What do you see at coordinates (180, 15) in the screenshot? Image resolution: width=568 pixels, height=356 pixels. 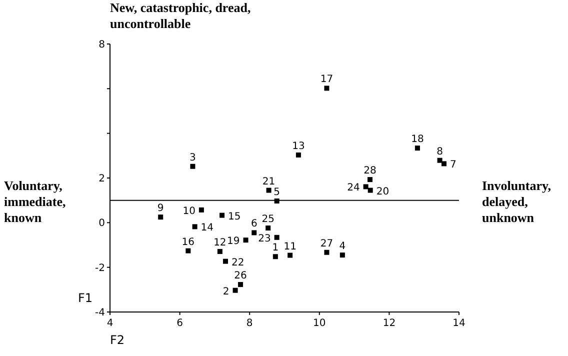 I see `text: New, catastrophic, dread, uncontrollable` at bounding box center [180, 15].